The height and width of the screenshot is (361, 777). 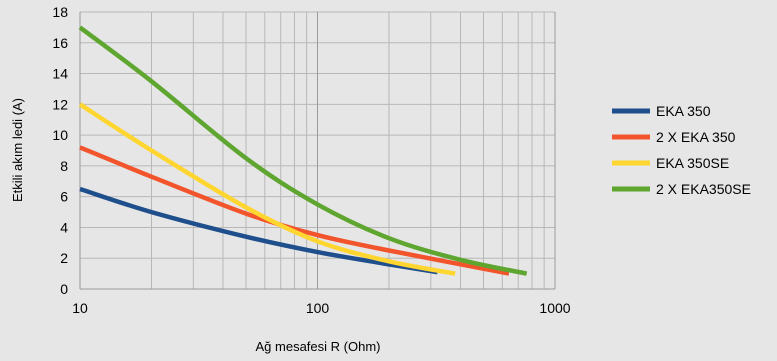 What do you see at coordinates (64, 289) in the screenshot?
I see `y-tick-label: 0` at bounding box center [64, 289].